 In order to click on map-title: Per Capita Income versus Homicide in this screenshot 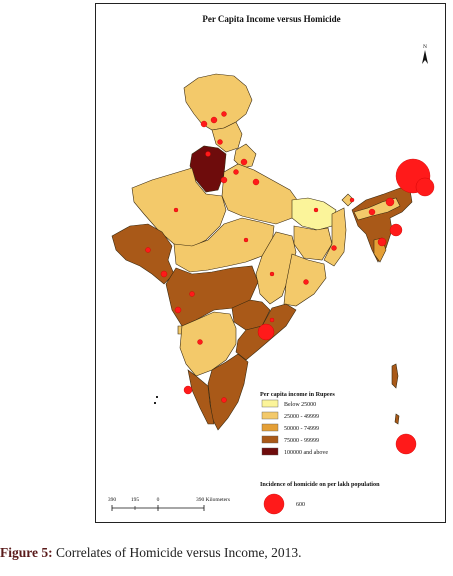, I will do `click(271, 19)`.